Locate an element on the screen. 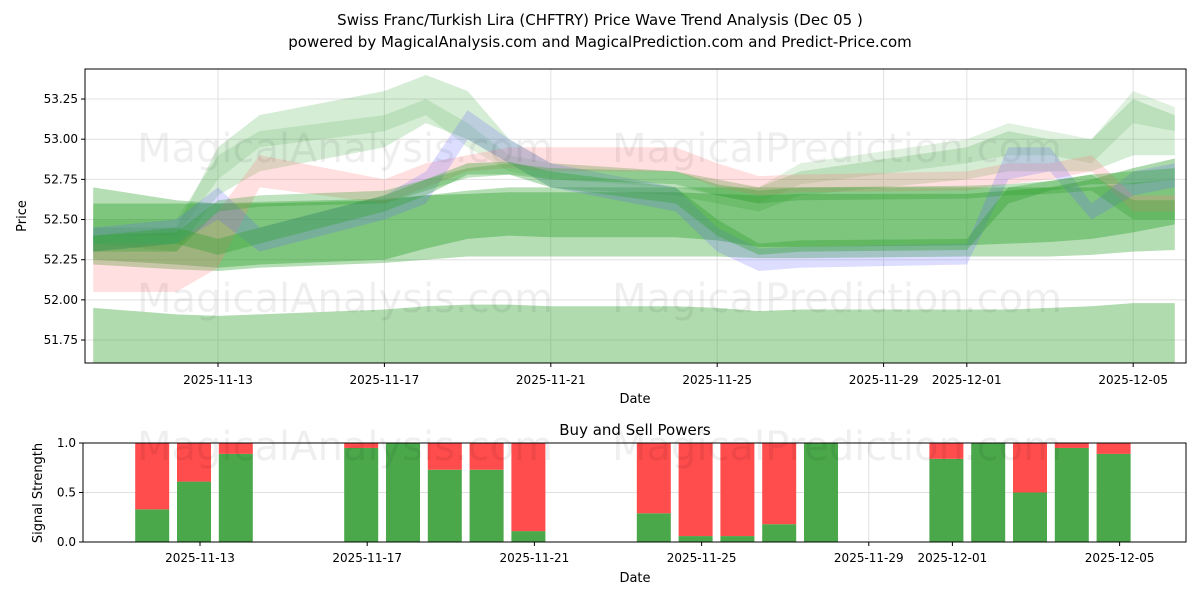 The image size is (1200, 604). top-x-label: Date is located at coordinates (634, 399).